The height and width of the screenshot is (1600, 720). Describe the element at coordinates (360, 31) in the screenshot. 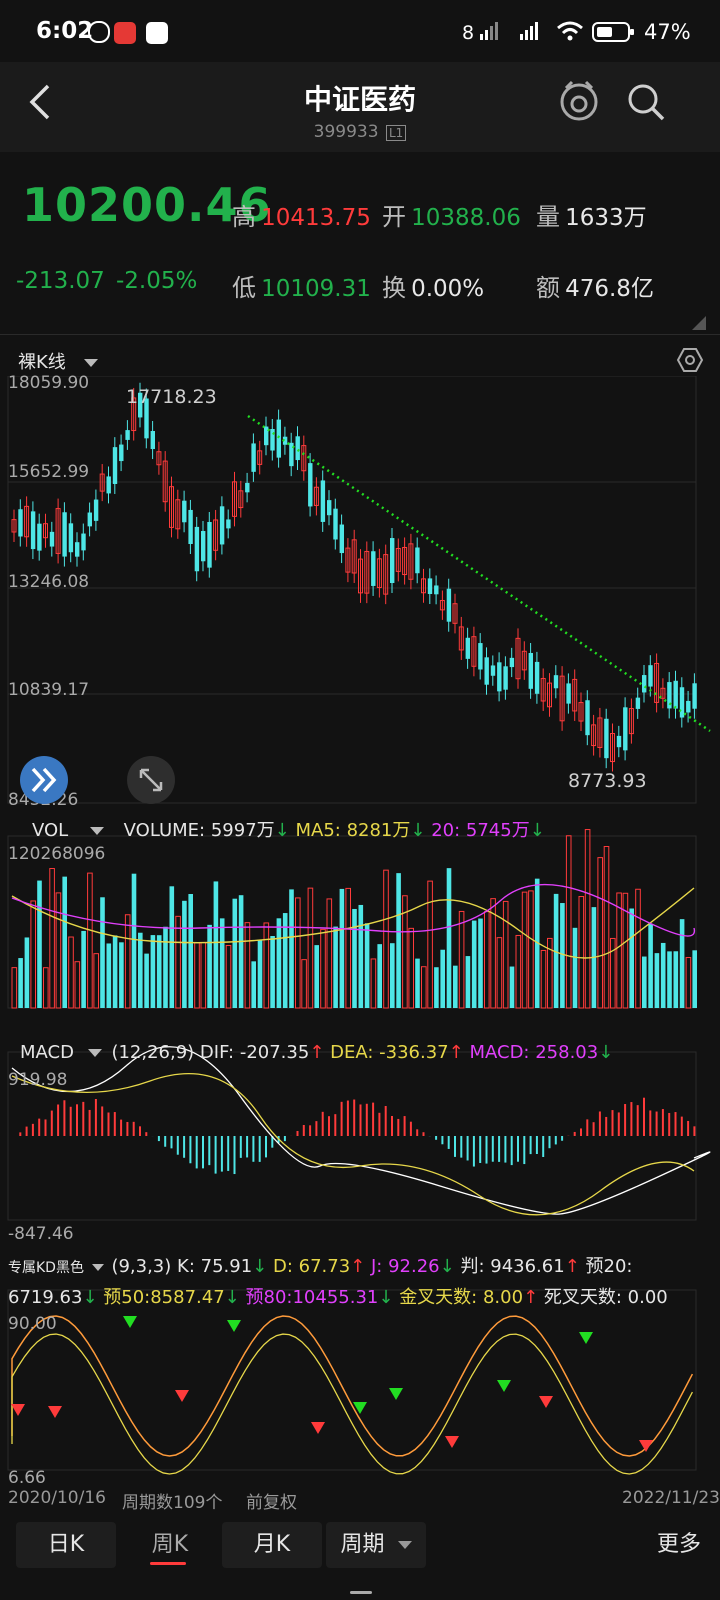

I see `status-bar: 6:02 8 47%` at that location.